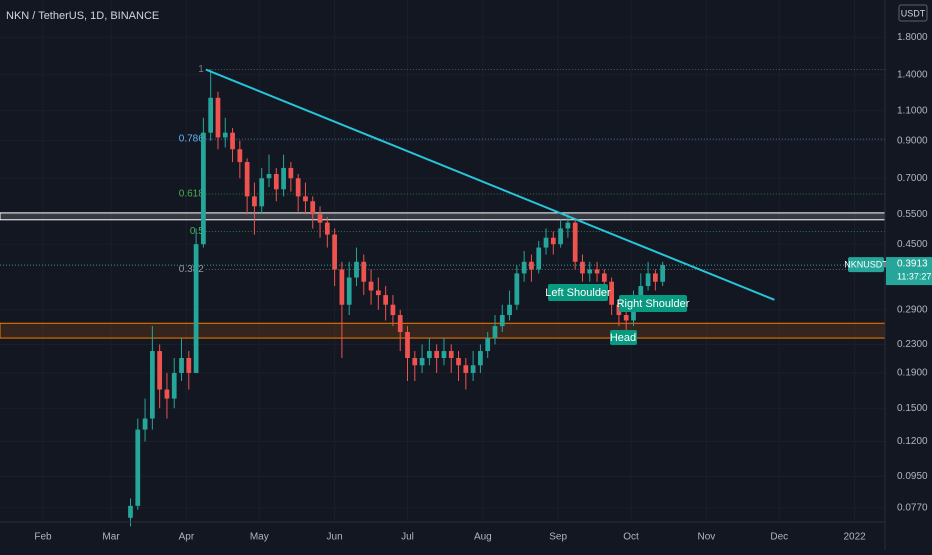 Image resolution: width=932 pixels, height=555 pixels. Describe the element at coordinates (191, 269) in the screenshot. I see `fib-label: 0.382` at that location.